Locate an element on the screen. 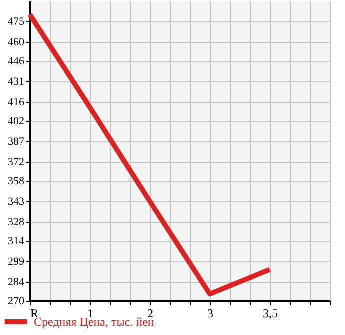  x-tick-label: 1 is located at coordinates (91, 313).